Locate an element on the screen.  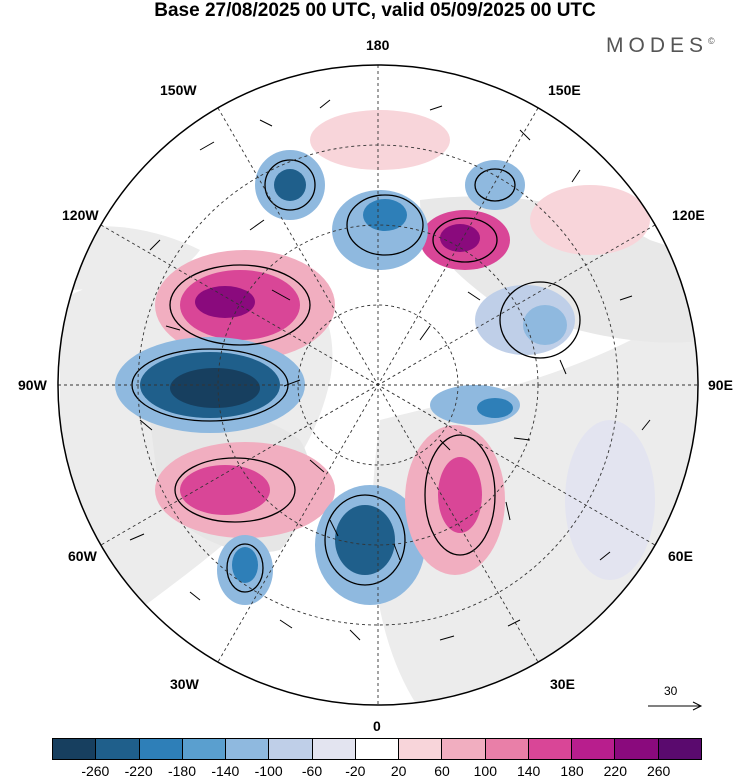
colorbar-tick-label: 20 is located at coordinates (398, 771).